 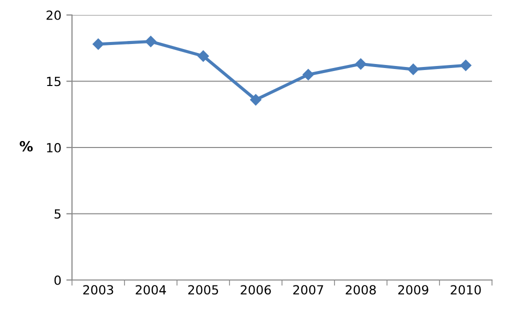 What do you see at coordinates (308, 290) in the screenshot?
I see `x-tick-label: 2007` at bounding box center [308, 290].